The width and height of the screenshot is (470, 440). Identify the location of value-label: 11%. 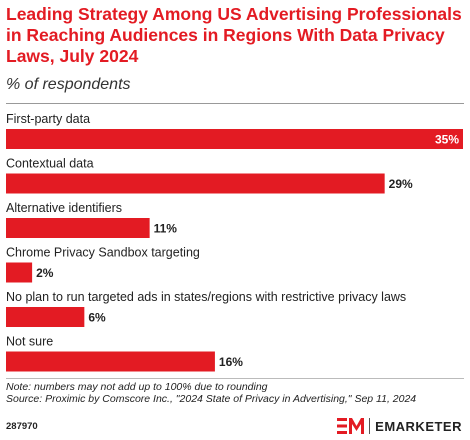
(166, 229).